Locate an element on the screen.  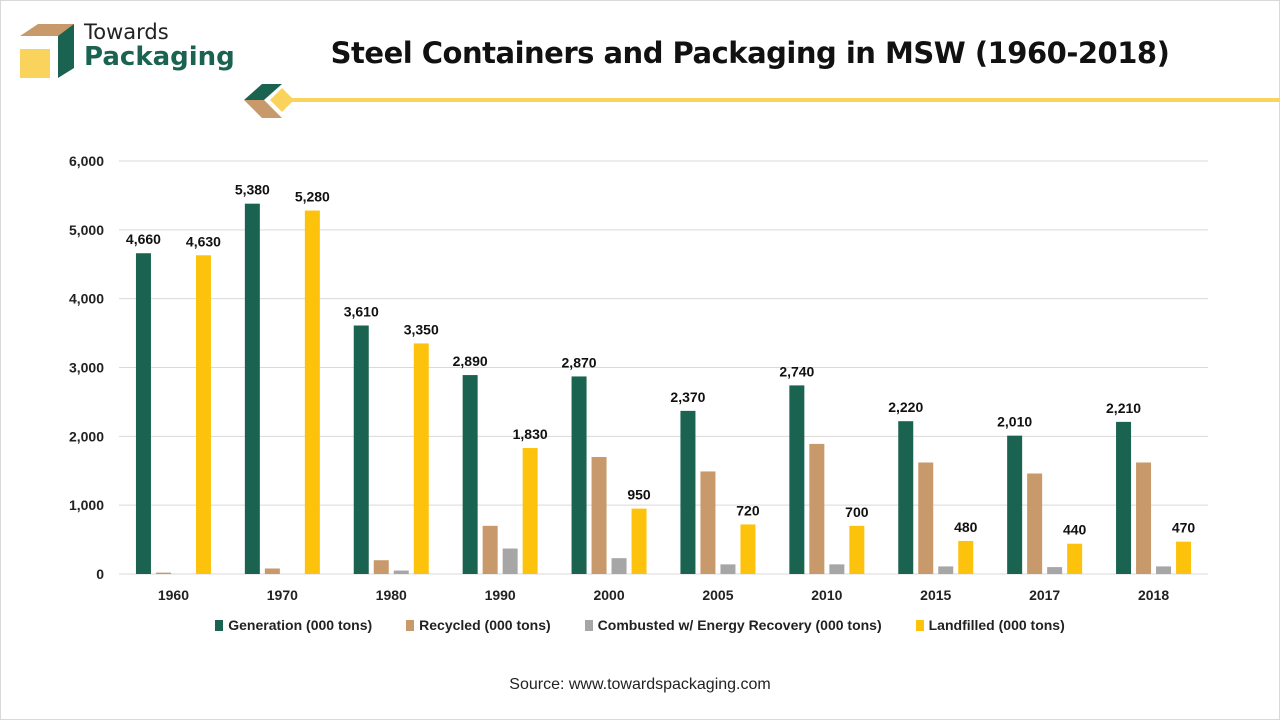
data-label: 5,280 is located at coordinates (312, 197).